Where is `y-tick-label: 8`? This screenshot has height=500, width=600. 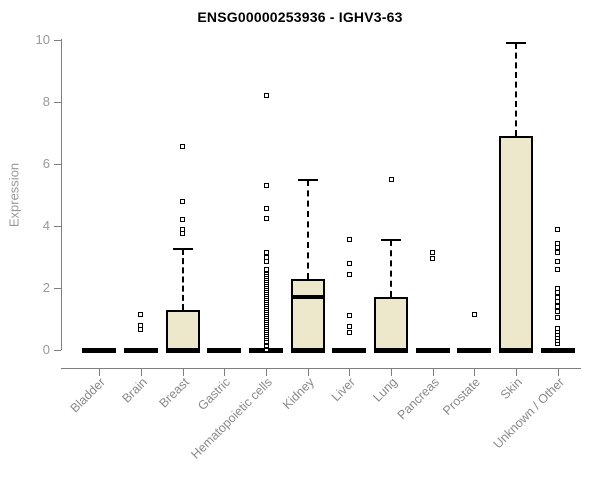
y-tick-label: 8 is located at coordinates (46, 101).